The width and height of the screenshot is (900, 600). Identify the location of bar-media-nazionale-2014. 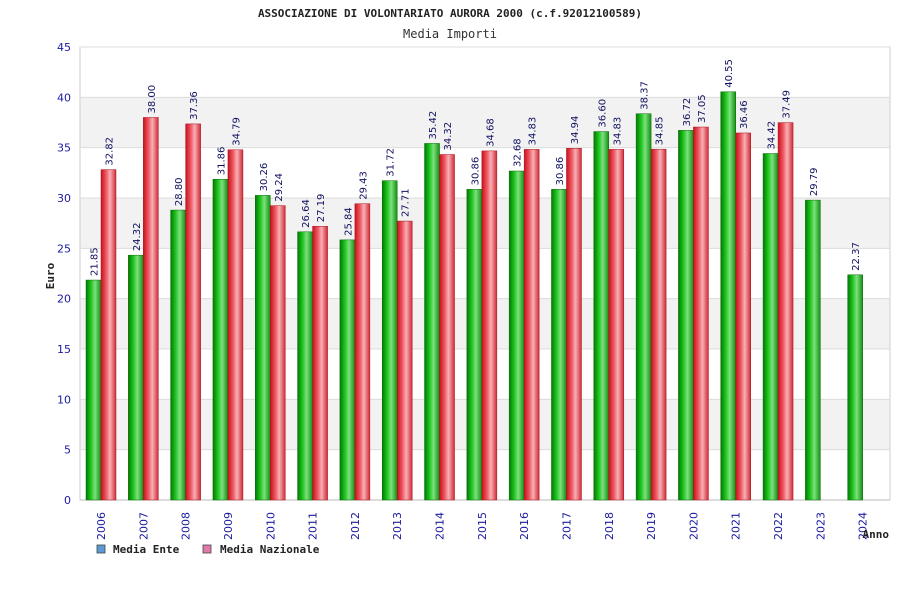
(447, 327).